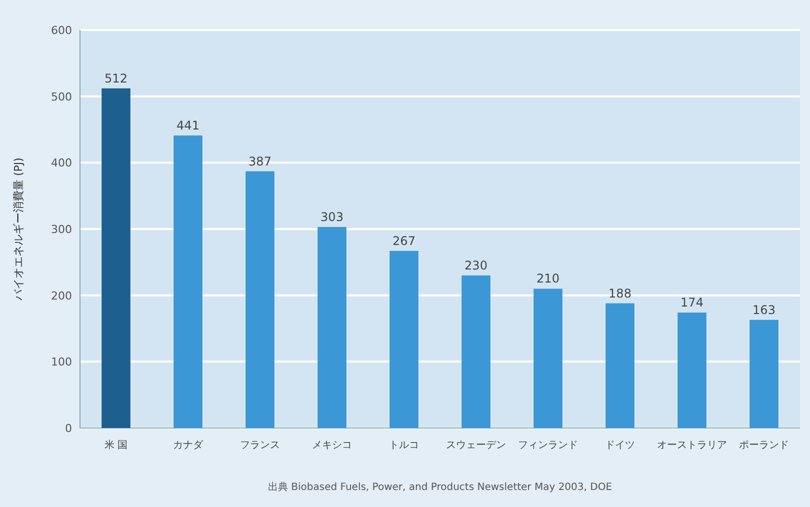 This screenshot has height=507, width=810. Describe the element at coordinates (18, 230) in the screenshot. I see `y-axis-title: バイオエネルギー消費量 (PJ)` at that location.